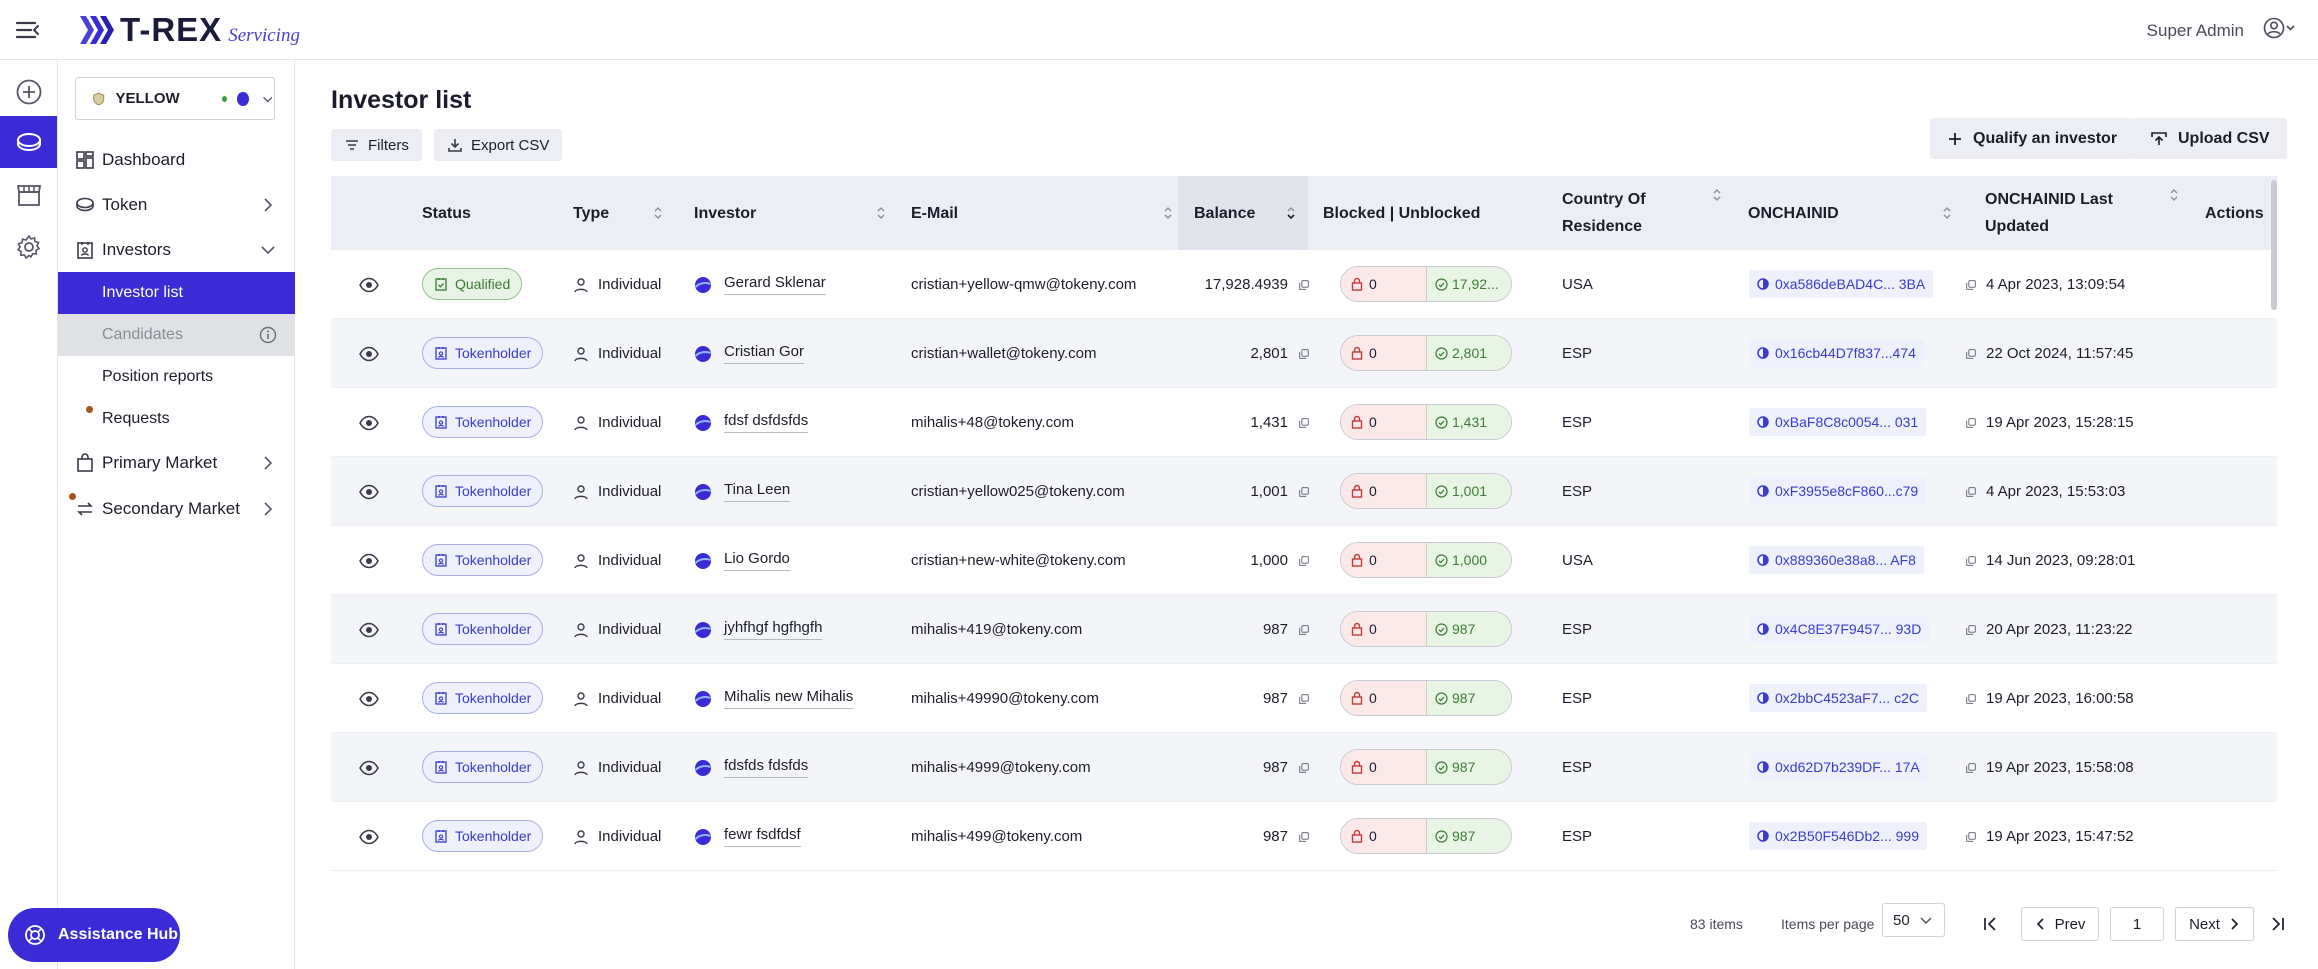 This screenshot has height=969, width=2318. I want to click on upload-csv-button: Upload CSV, so click(2210, 138).